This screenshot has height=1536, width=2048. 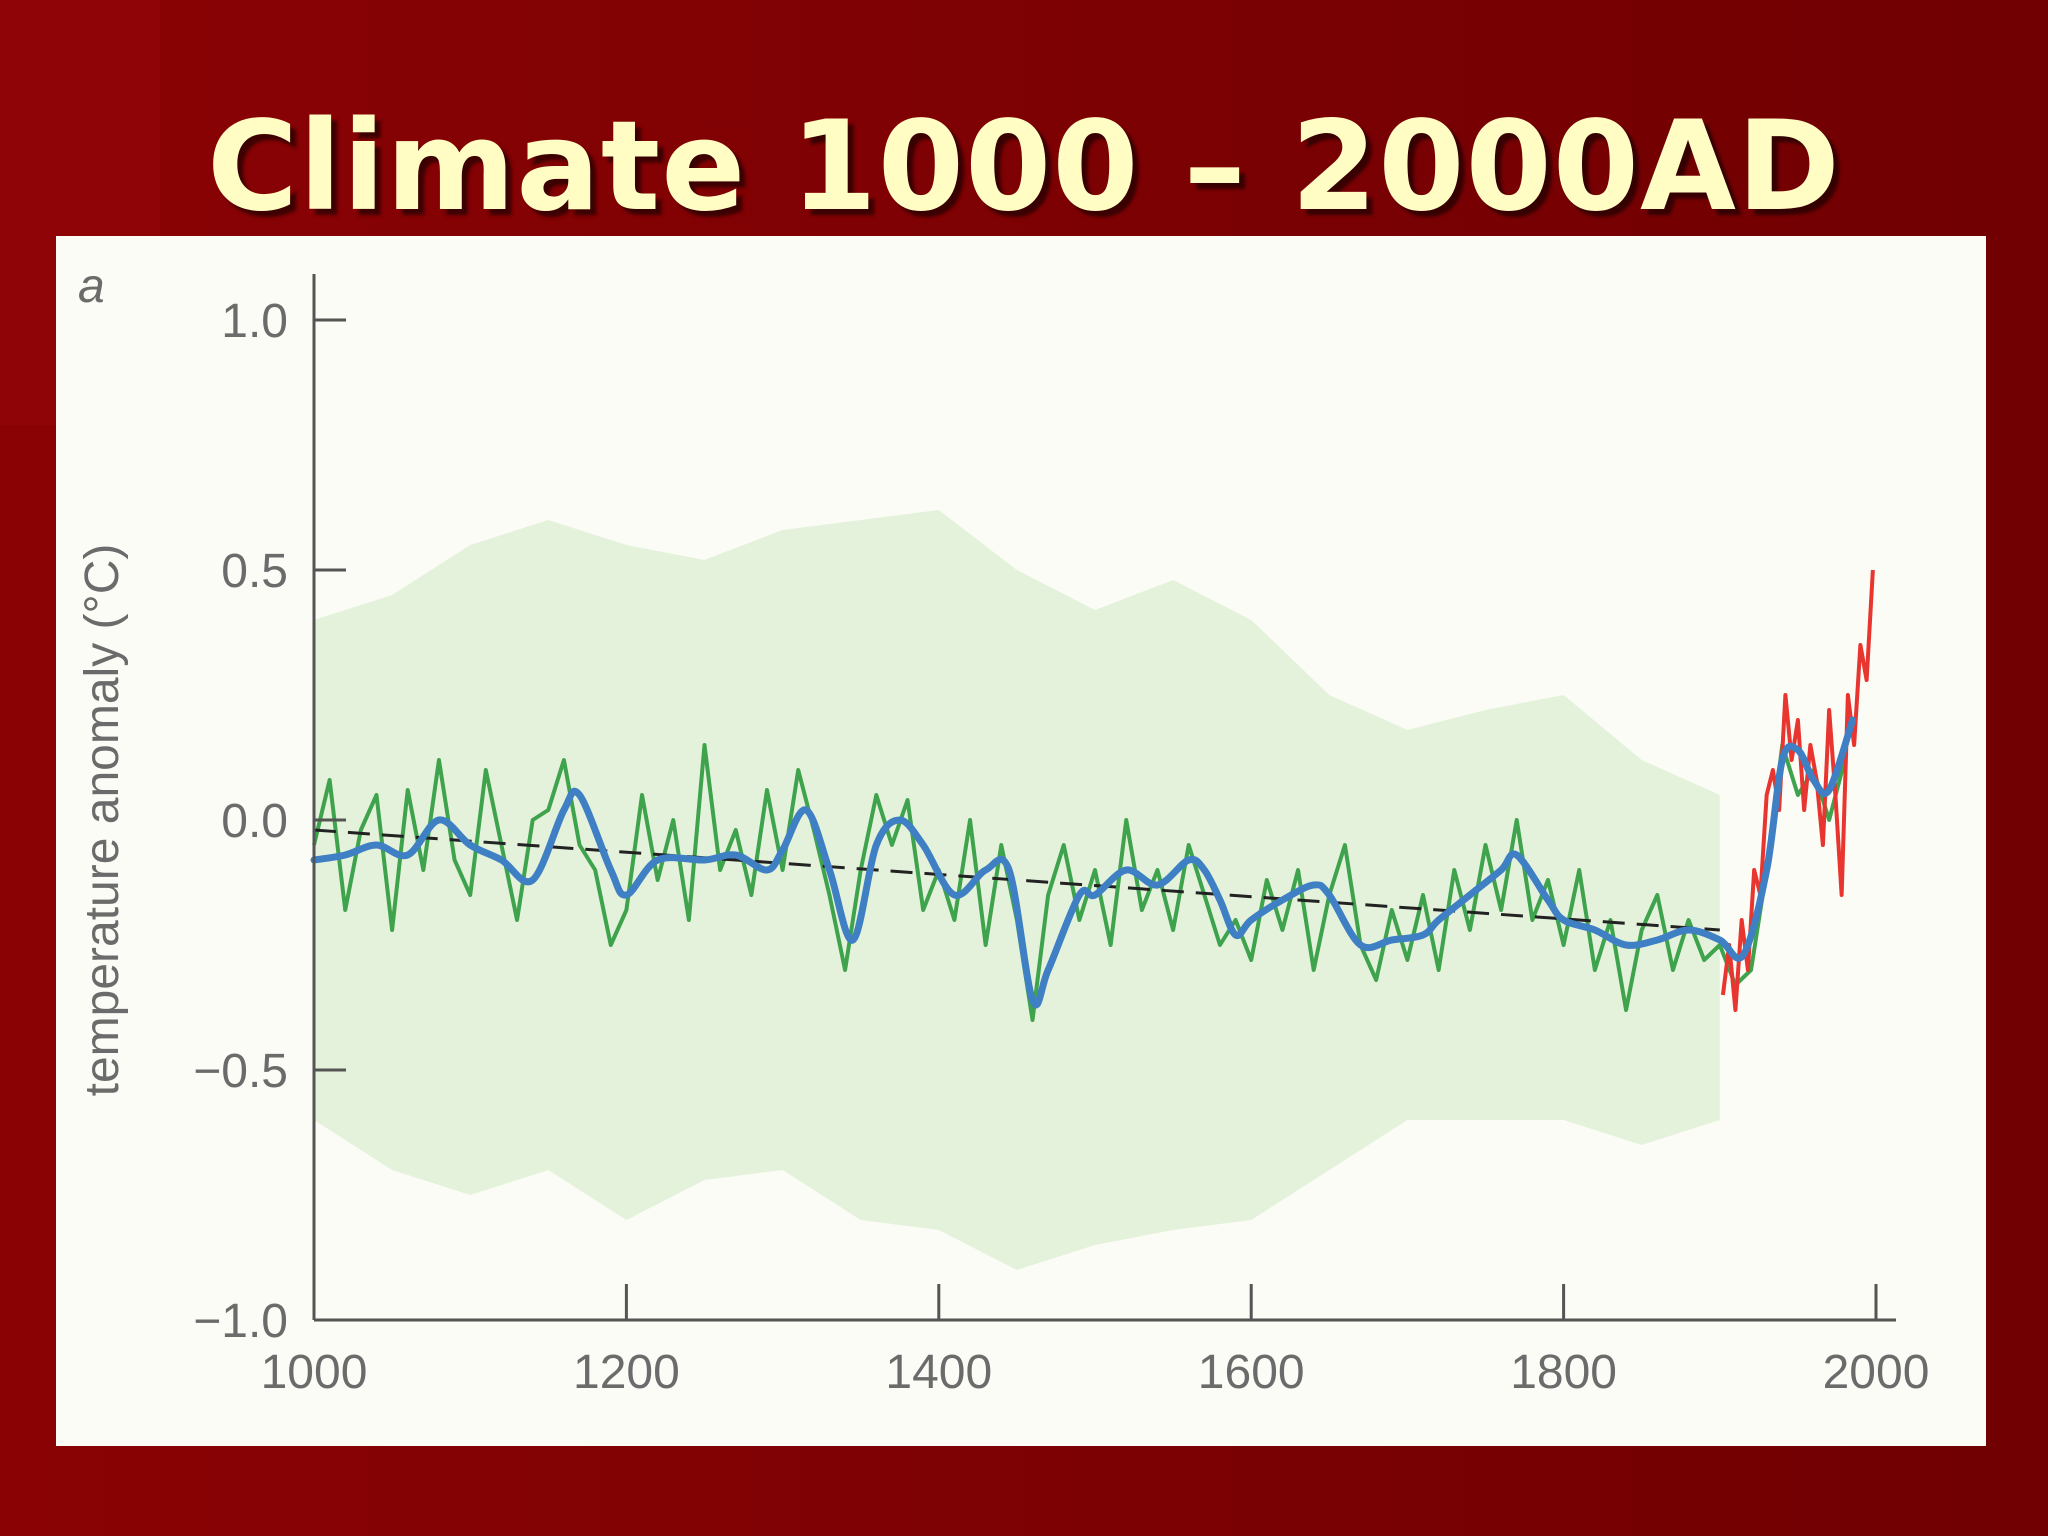 I want to click on instrumental-series-layer, so click(x=1797, y=790).